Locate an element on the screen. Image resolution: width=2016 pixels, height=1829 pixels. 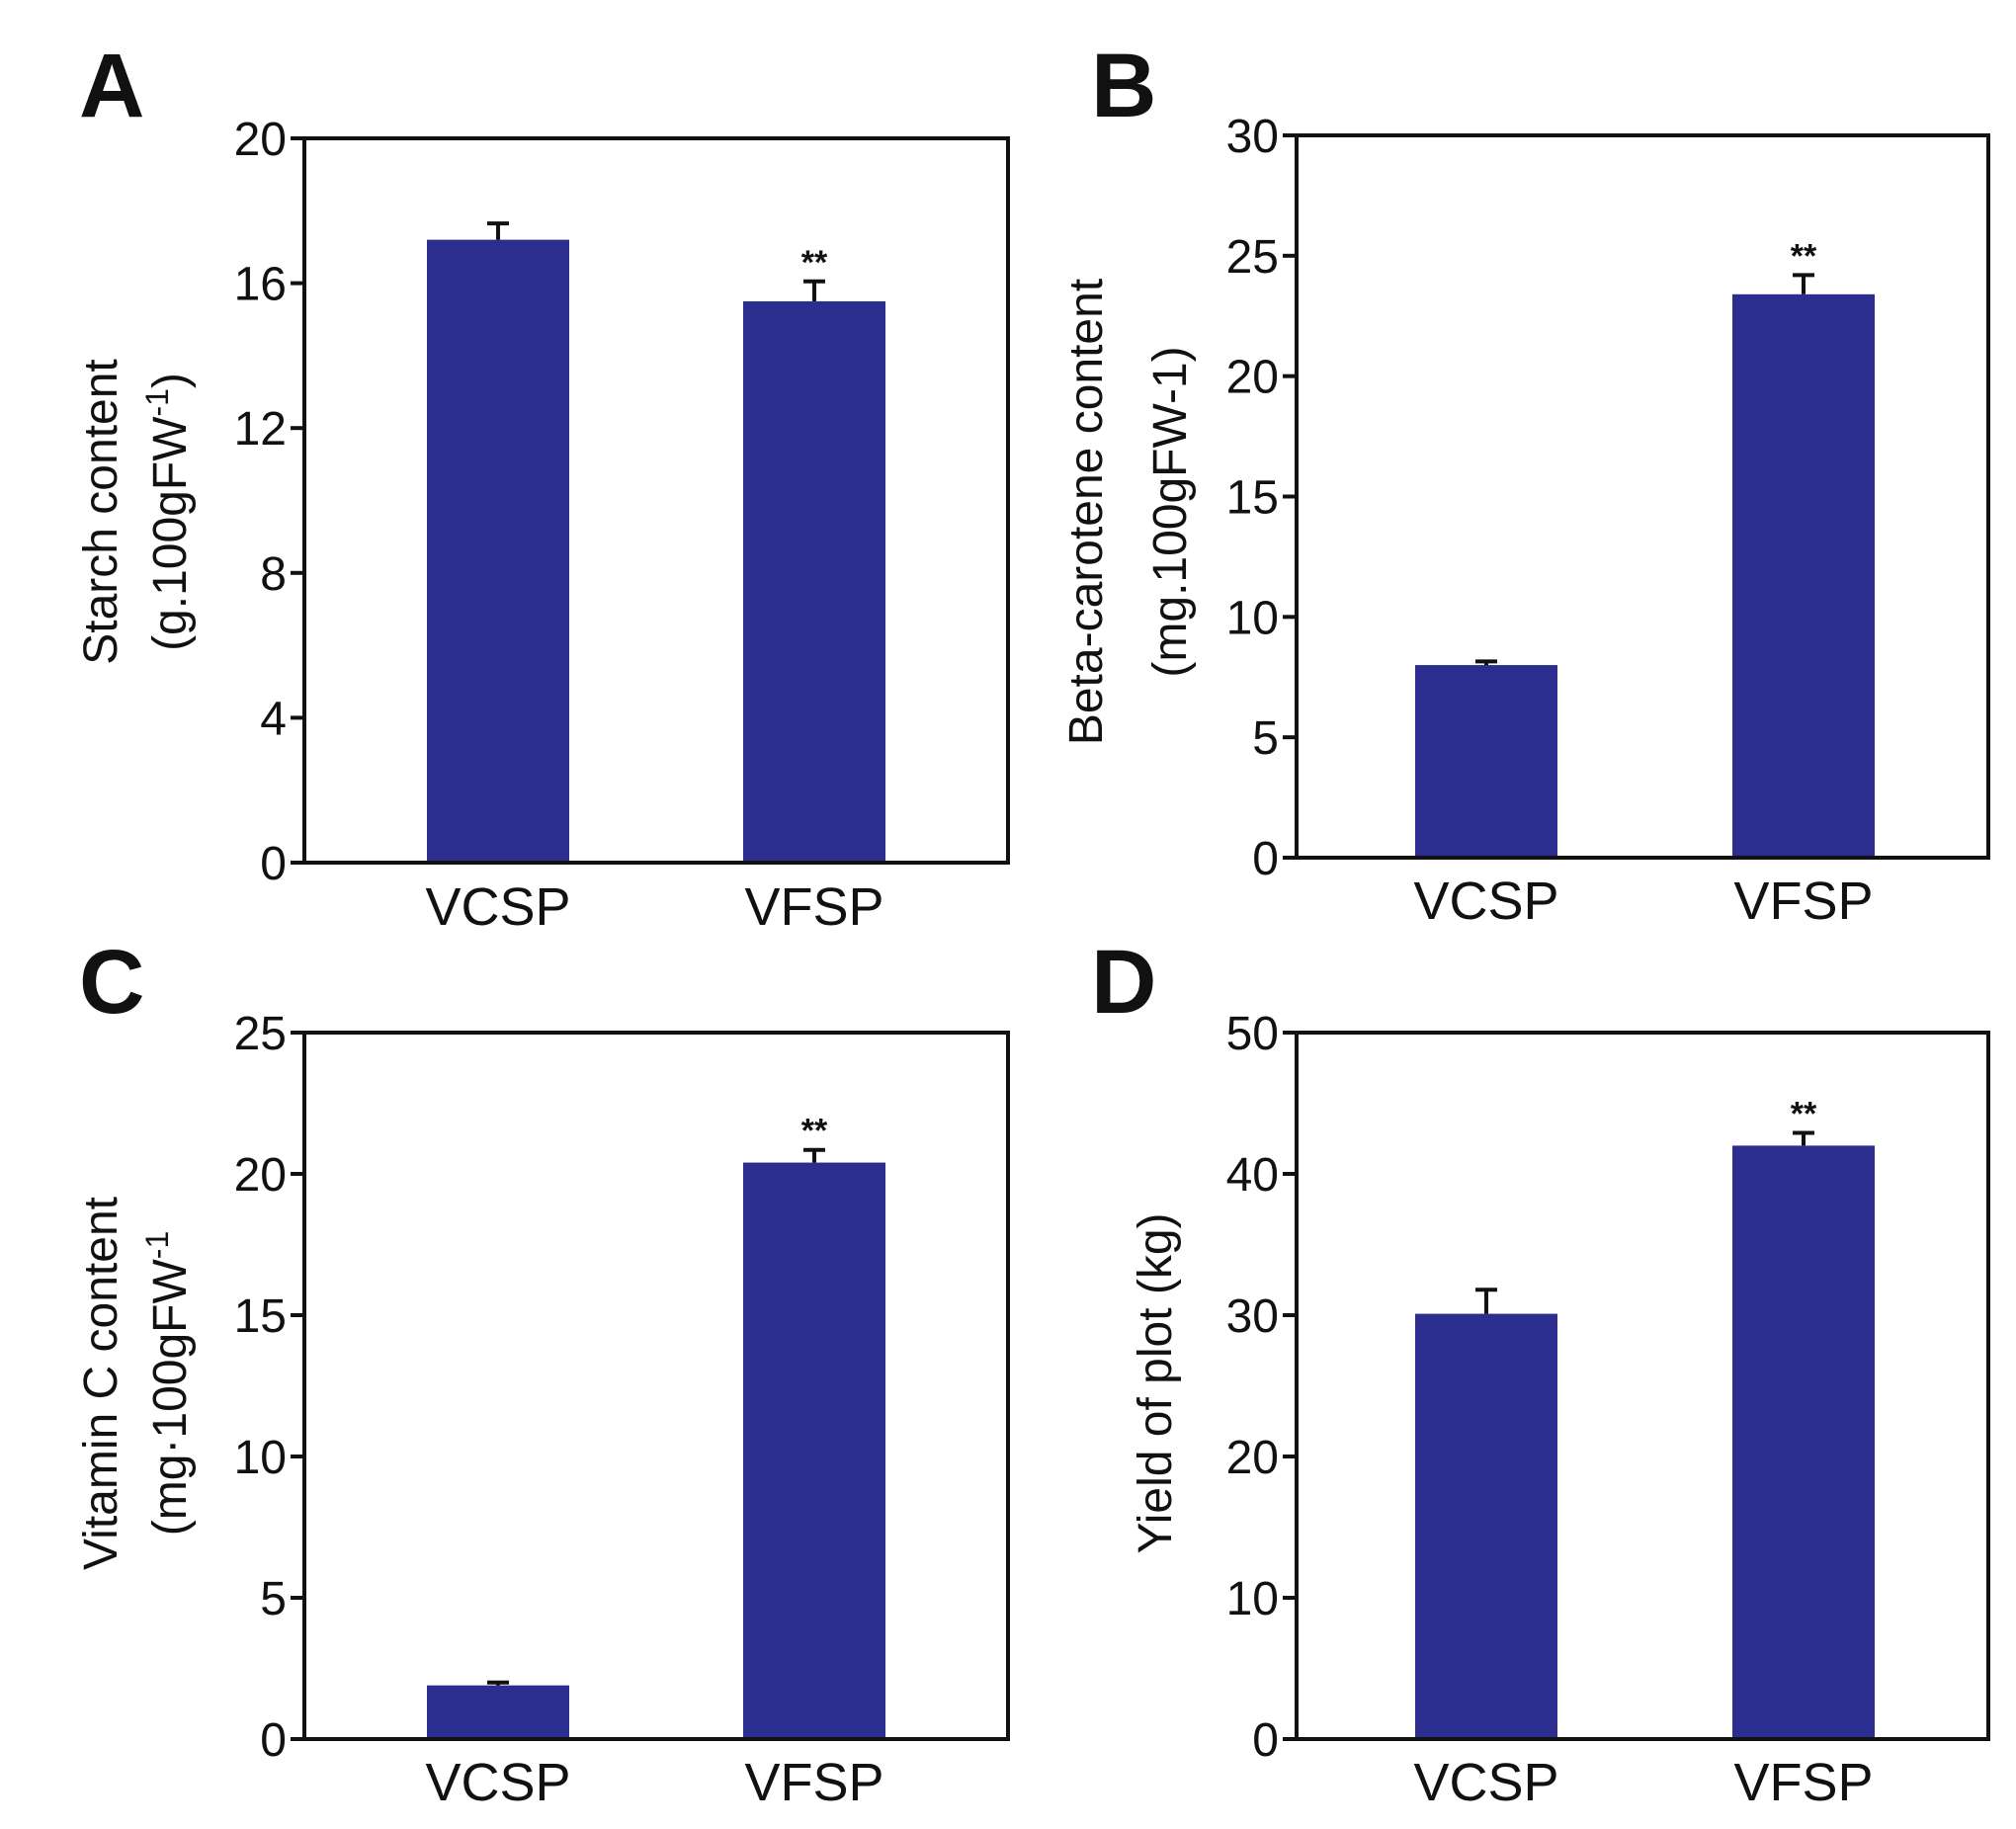
y-axis-label: Starch content is located at coordinates (101, 512).